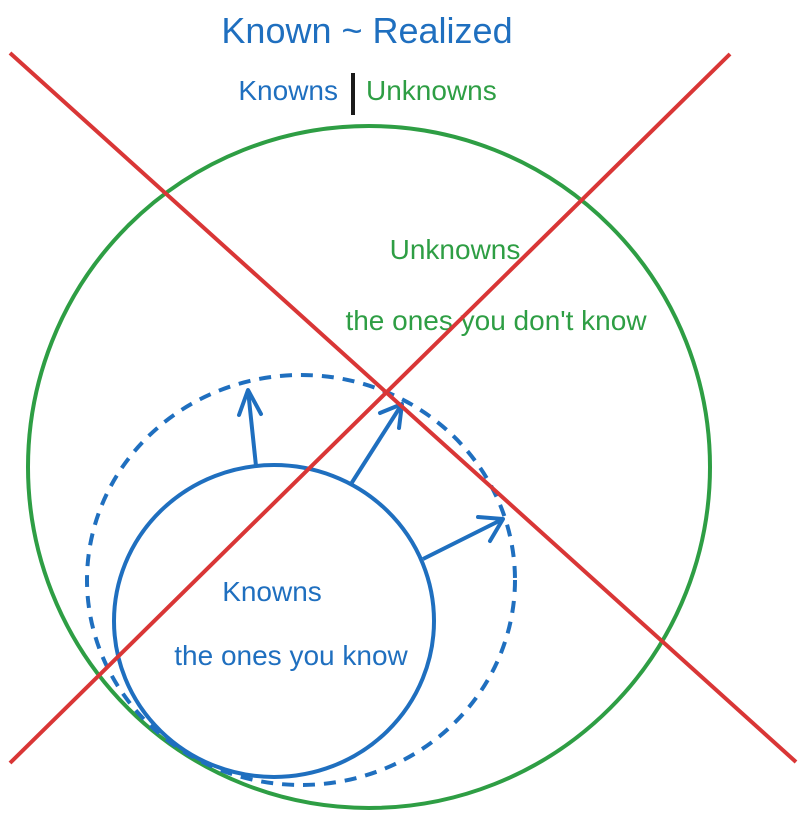 Image resolution: width=805 pixels, height=821 pixels. I want to click on unknowns-region-subtitle: the ones you don't know, so click(496, 320).